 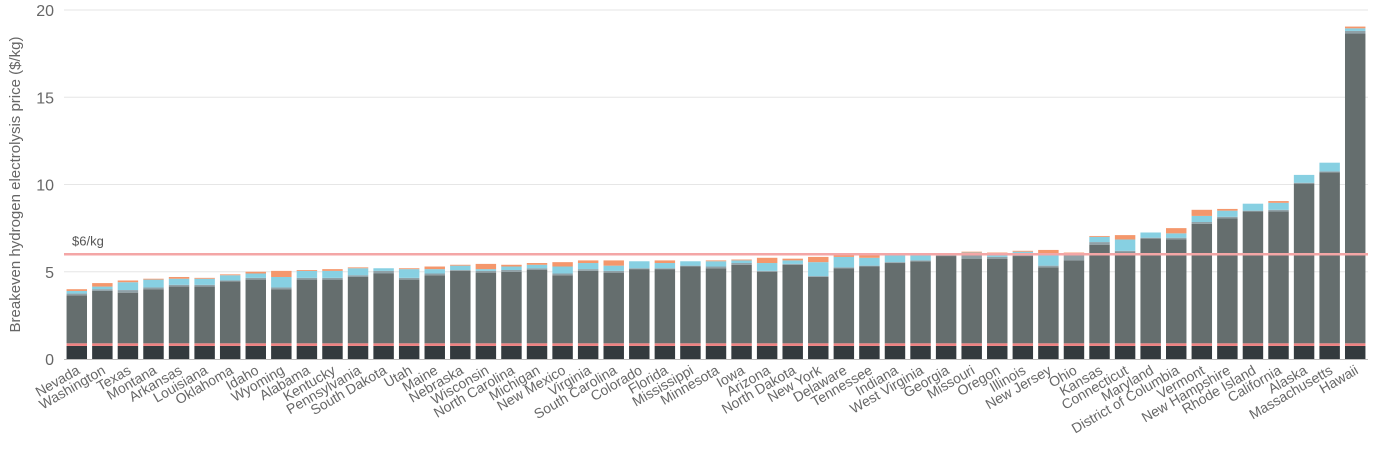 What do you see at coordinates (49, 360) in the screenshot?
I see `y-tick-label: 0` at bounding box center [49, 360].